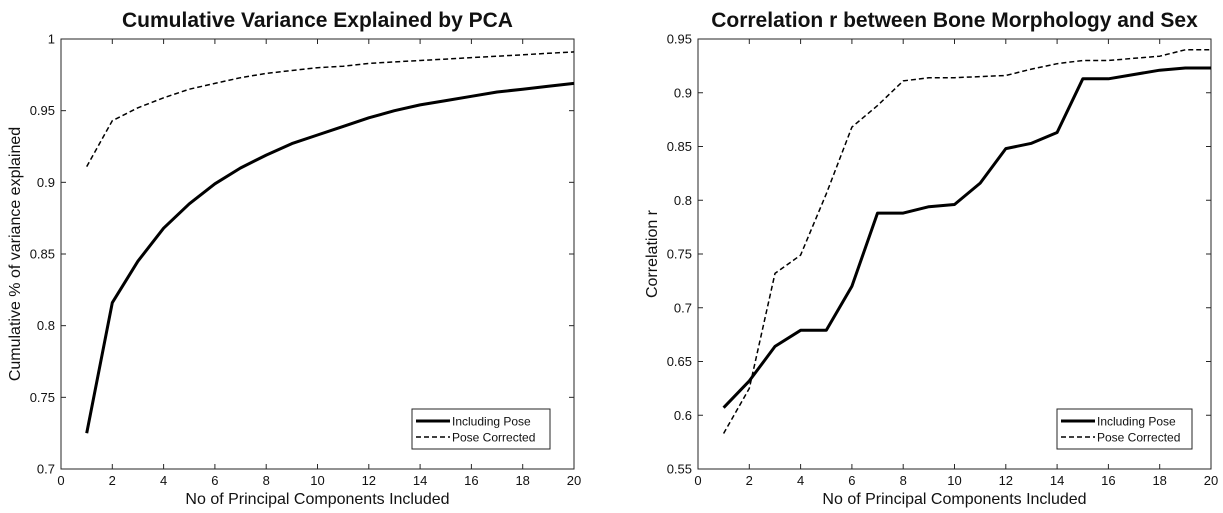 The height and width of the screenshot is (513, 1223). Describe the element at coordinates (317, 20) in the screenshot. I see `chart-title: Cumulative Variance Explained by PCA` at that location.